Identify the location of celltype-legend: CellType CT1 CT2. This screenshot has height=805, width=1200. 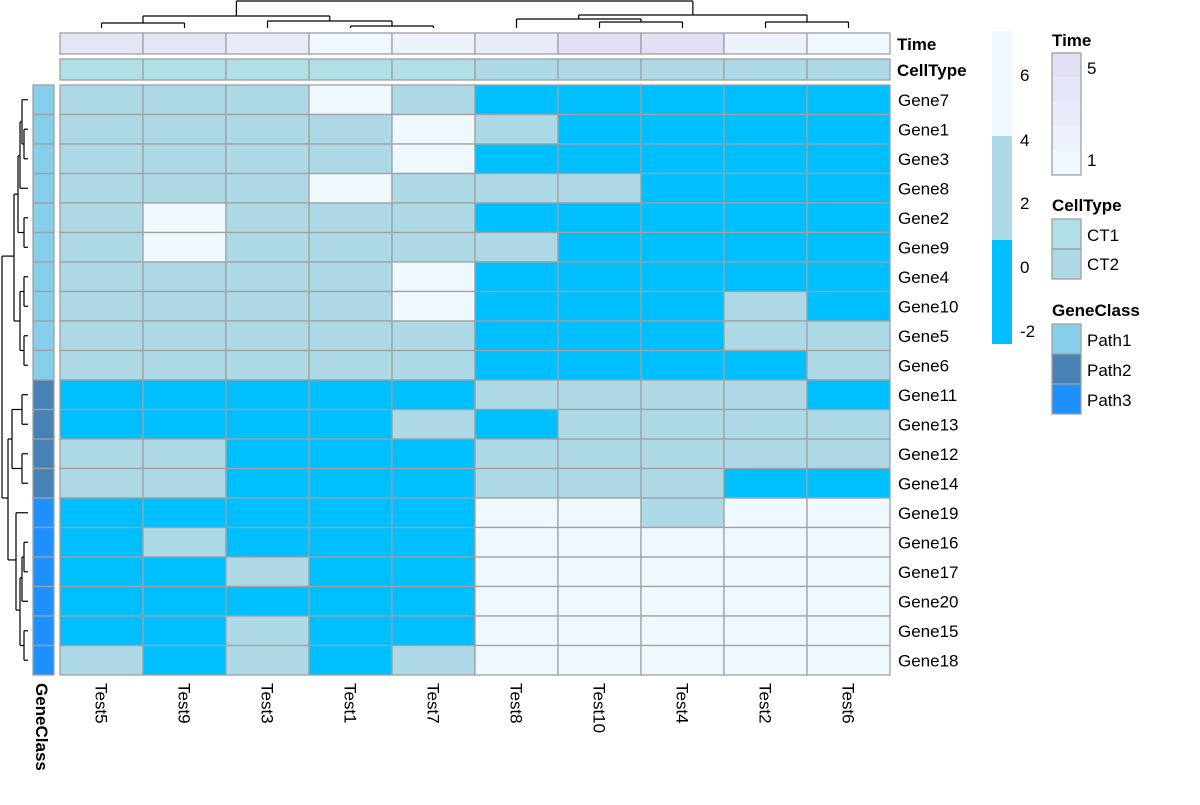
(1086, 238).